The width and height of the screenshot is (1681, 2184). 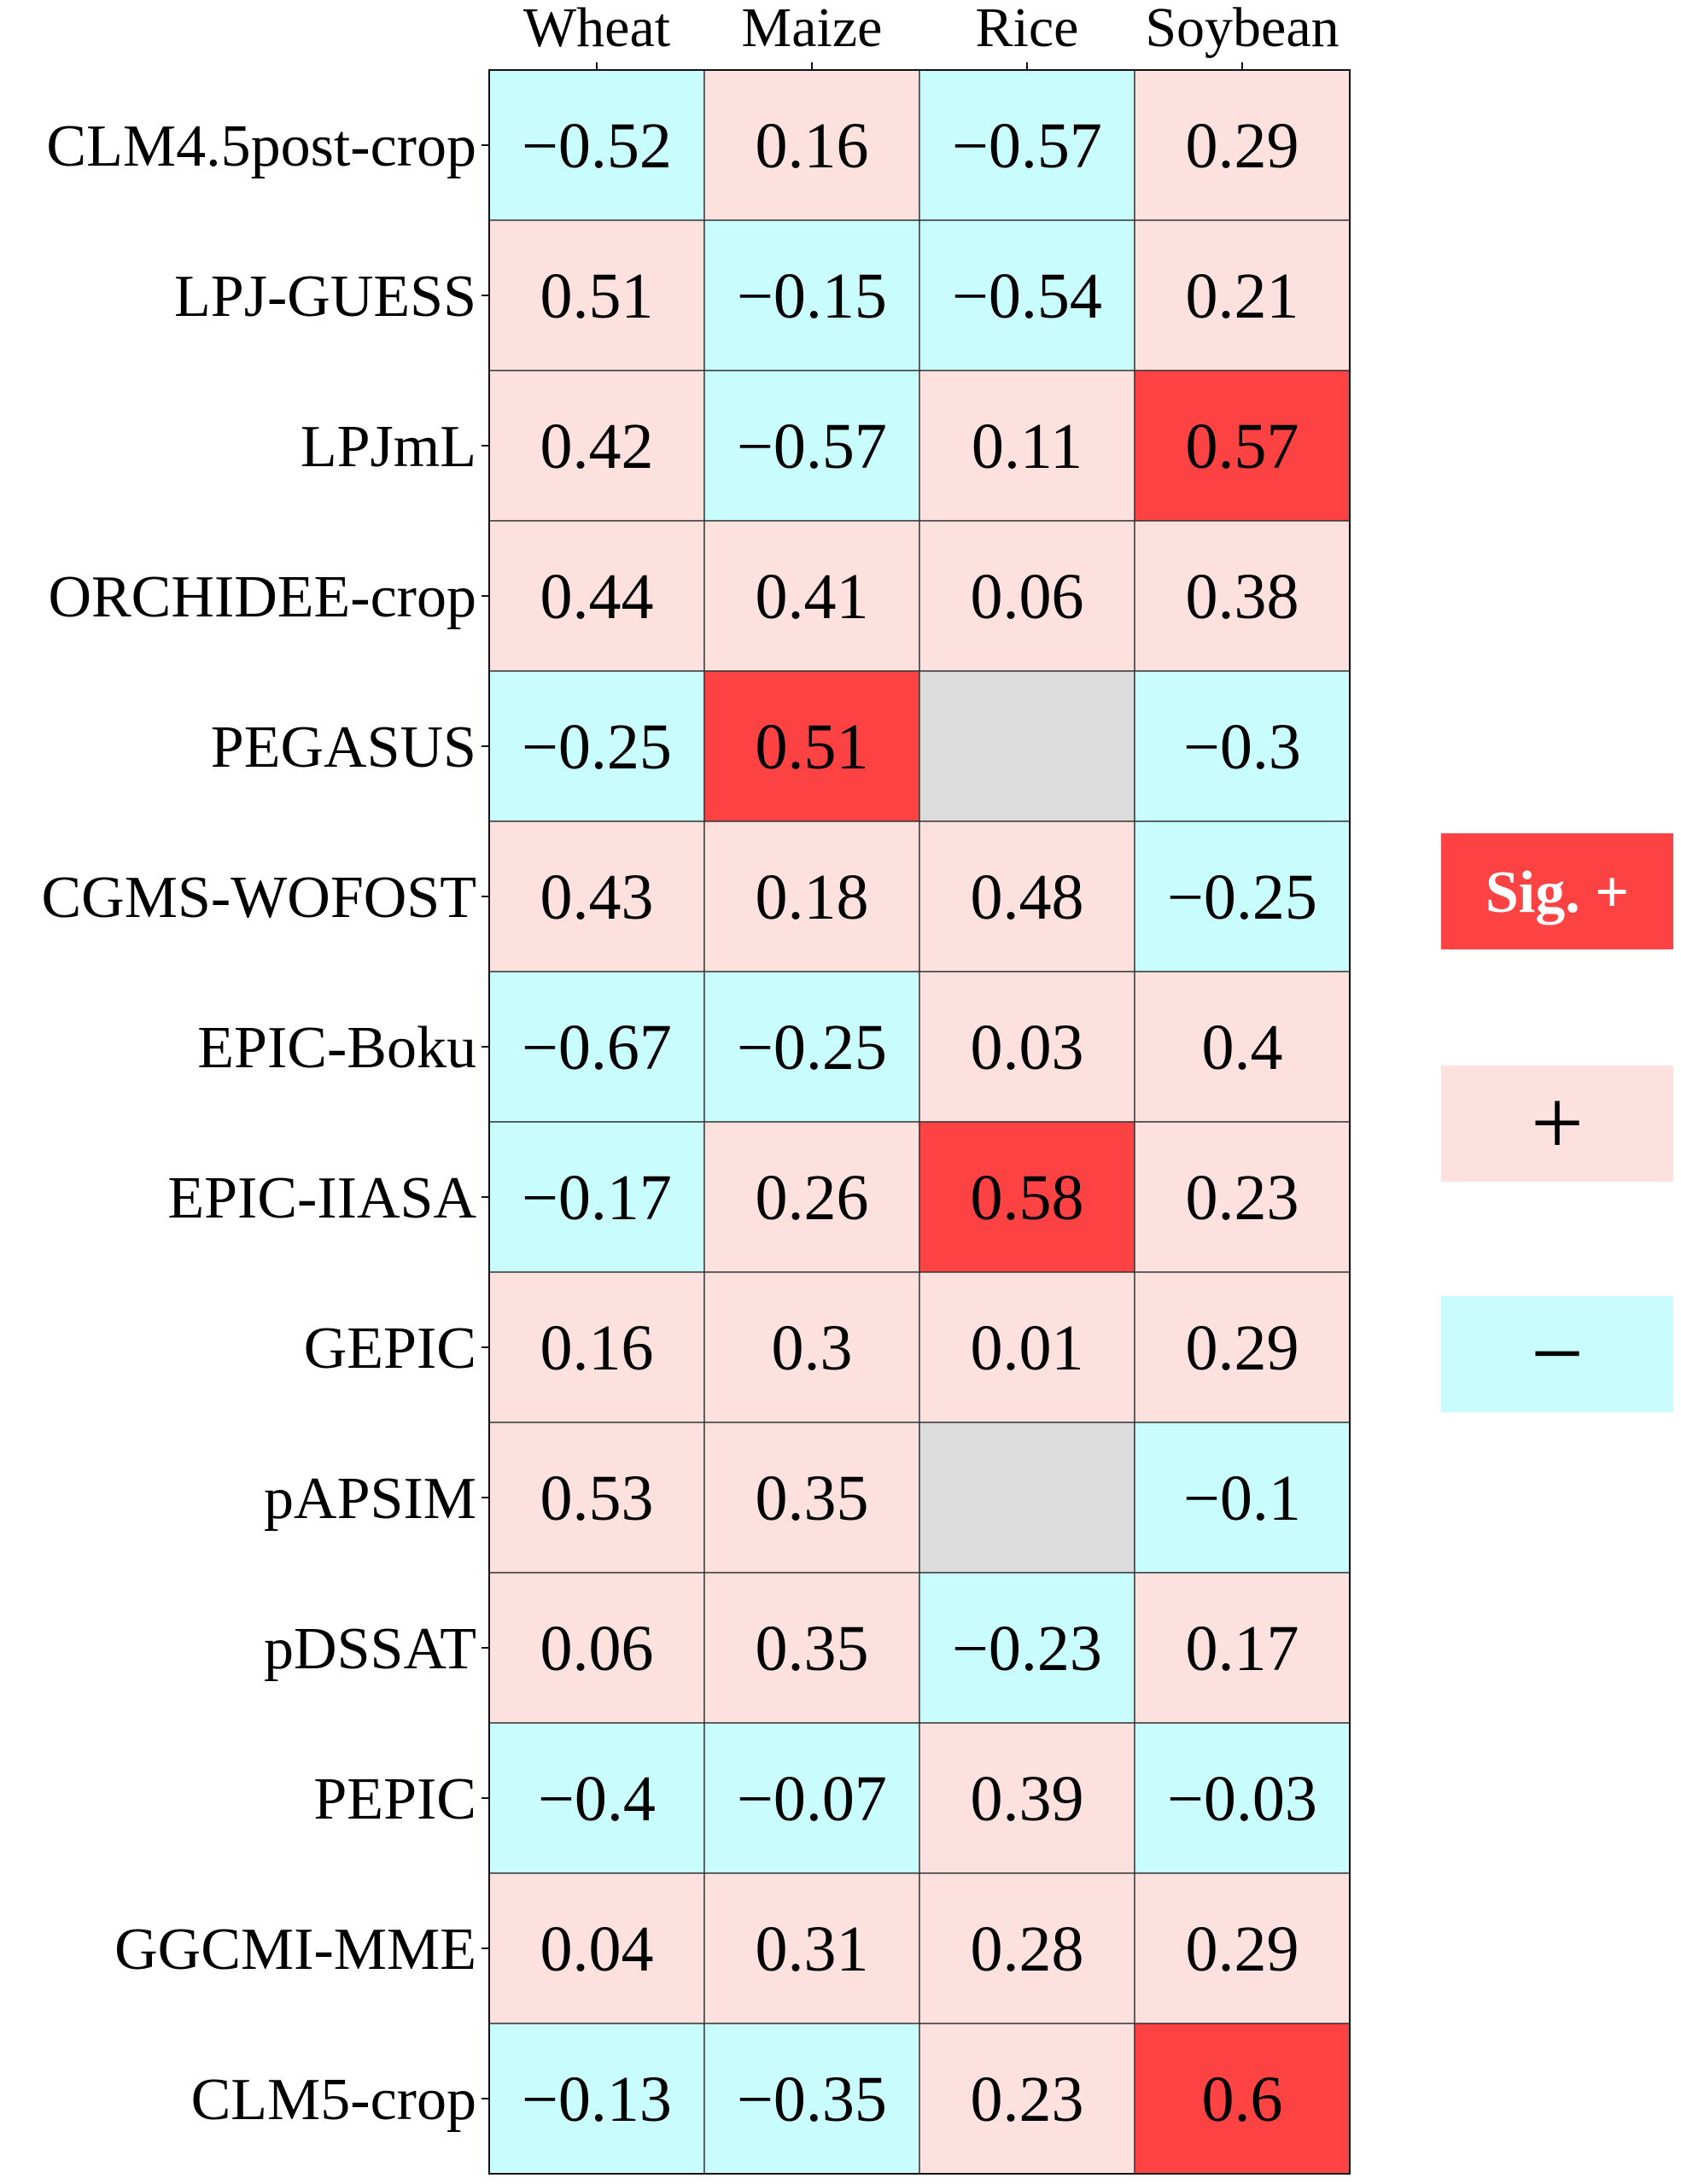 I want to click on cell-value-papsim-soybean: −0.1, so click(x=1242, y=1499).